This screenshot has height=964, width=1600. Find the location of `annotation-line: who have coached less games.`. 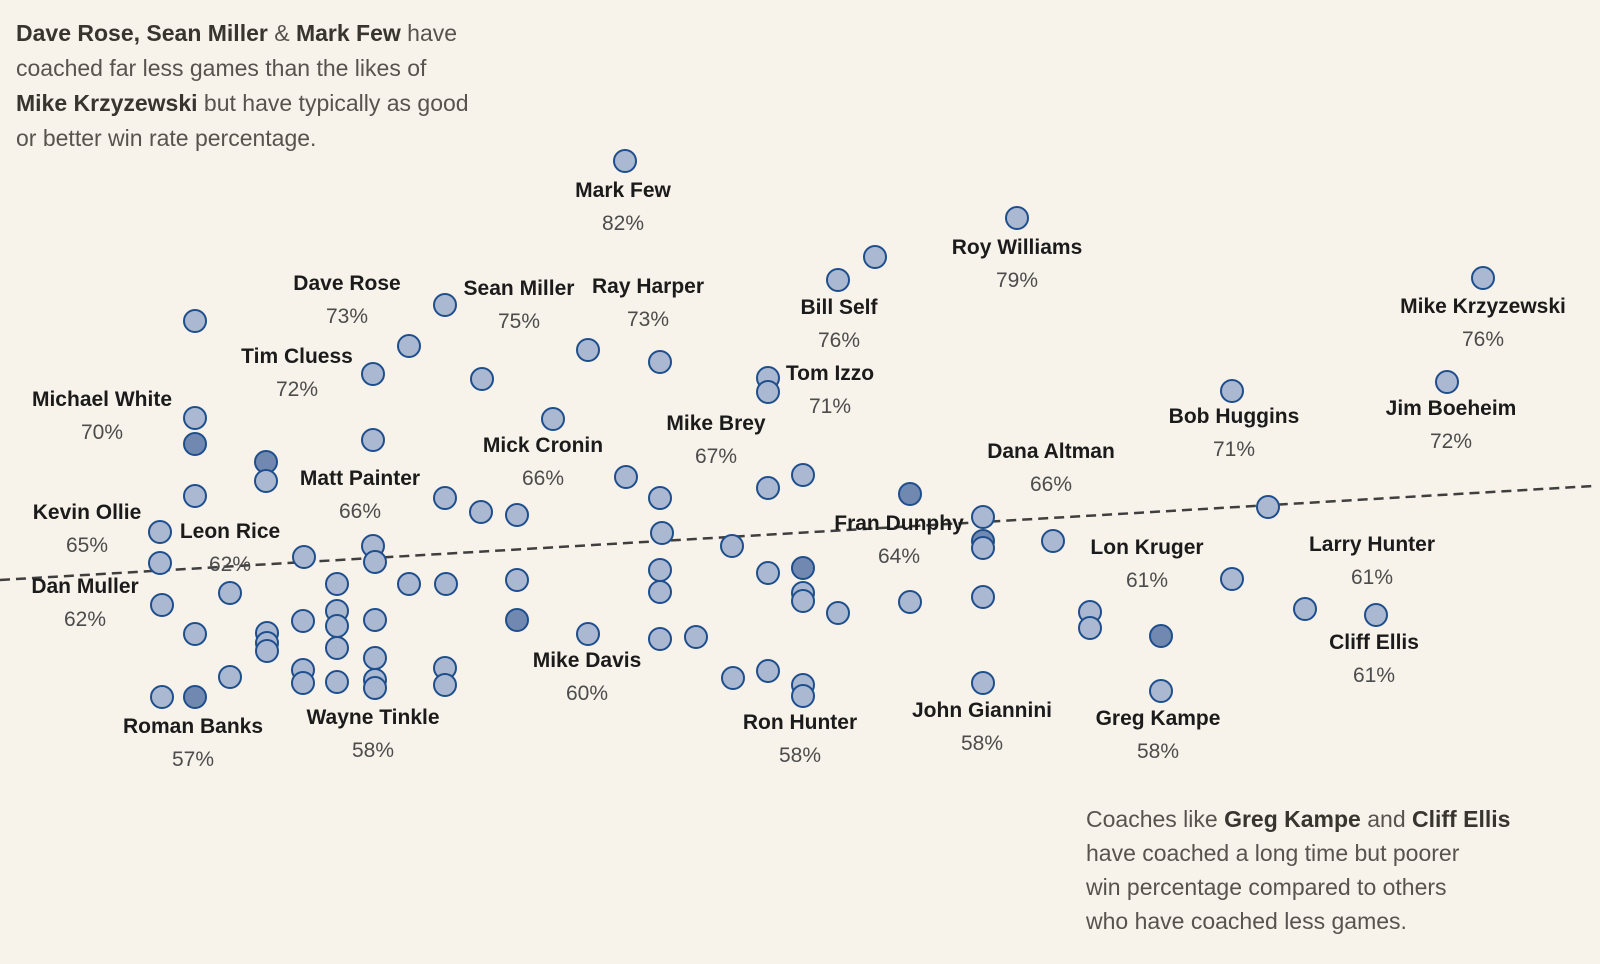

annotation-line: who have coached less games. is located at coordinates (1246, 921).